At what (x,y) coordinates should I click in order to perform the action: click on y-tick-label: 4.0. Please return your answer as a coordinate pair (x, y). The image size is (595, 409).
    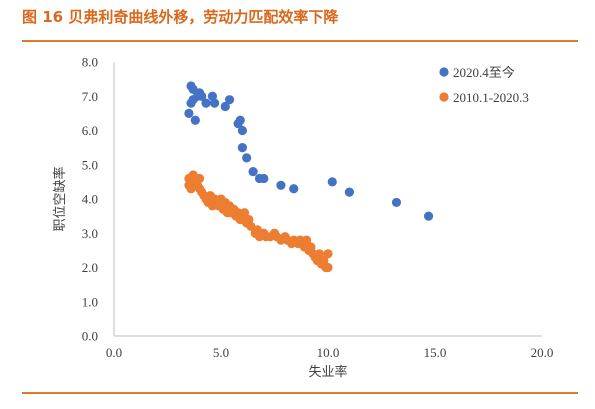
    Looking at the image, I should click on (90, 199).